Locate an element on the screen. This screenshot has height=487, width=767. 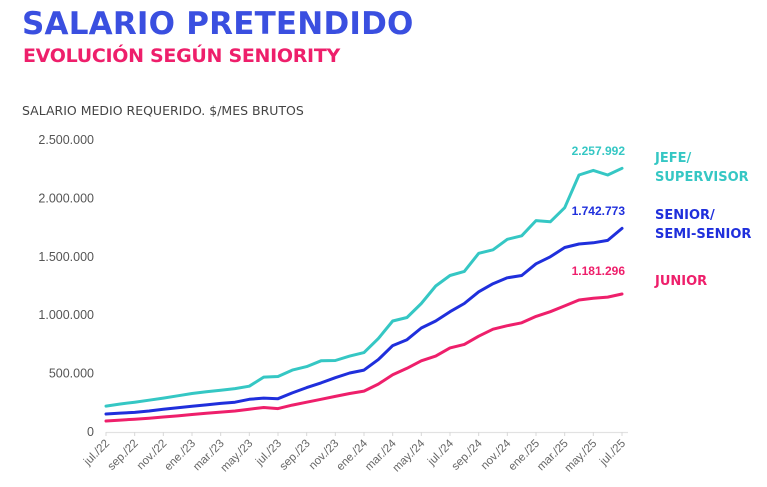
end-value-label: 1.181.296 is located at coordinates (599, 271).